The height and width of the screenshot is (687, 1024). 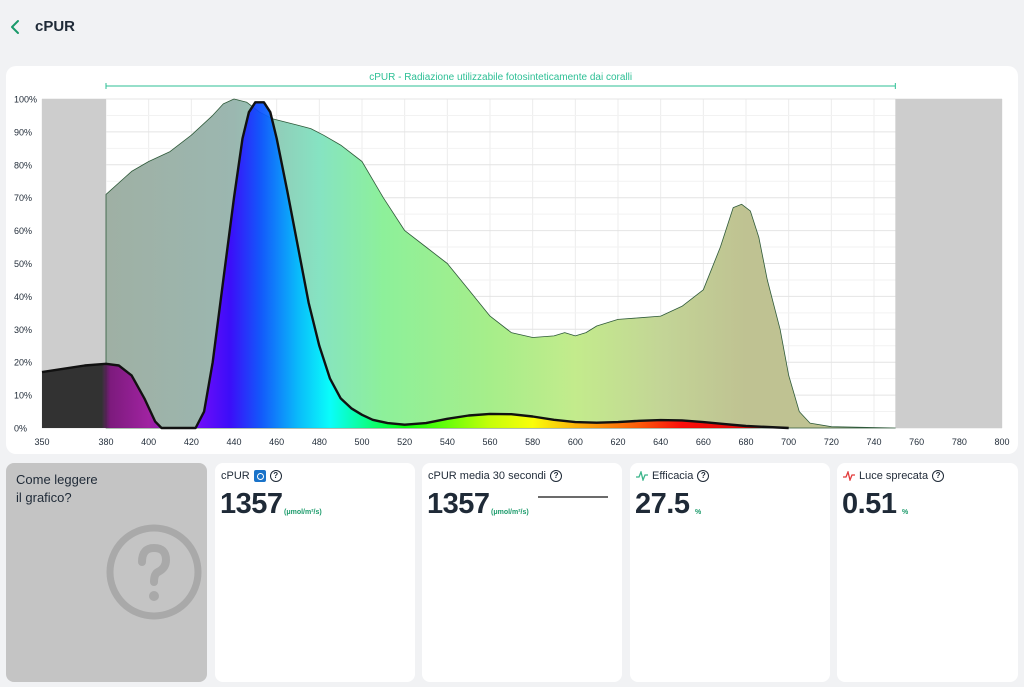 I want to click on cpur-unit: (μmol/m²/s), so click(x=303, y=512).